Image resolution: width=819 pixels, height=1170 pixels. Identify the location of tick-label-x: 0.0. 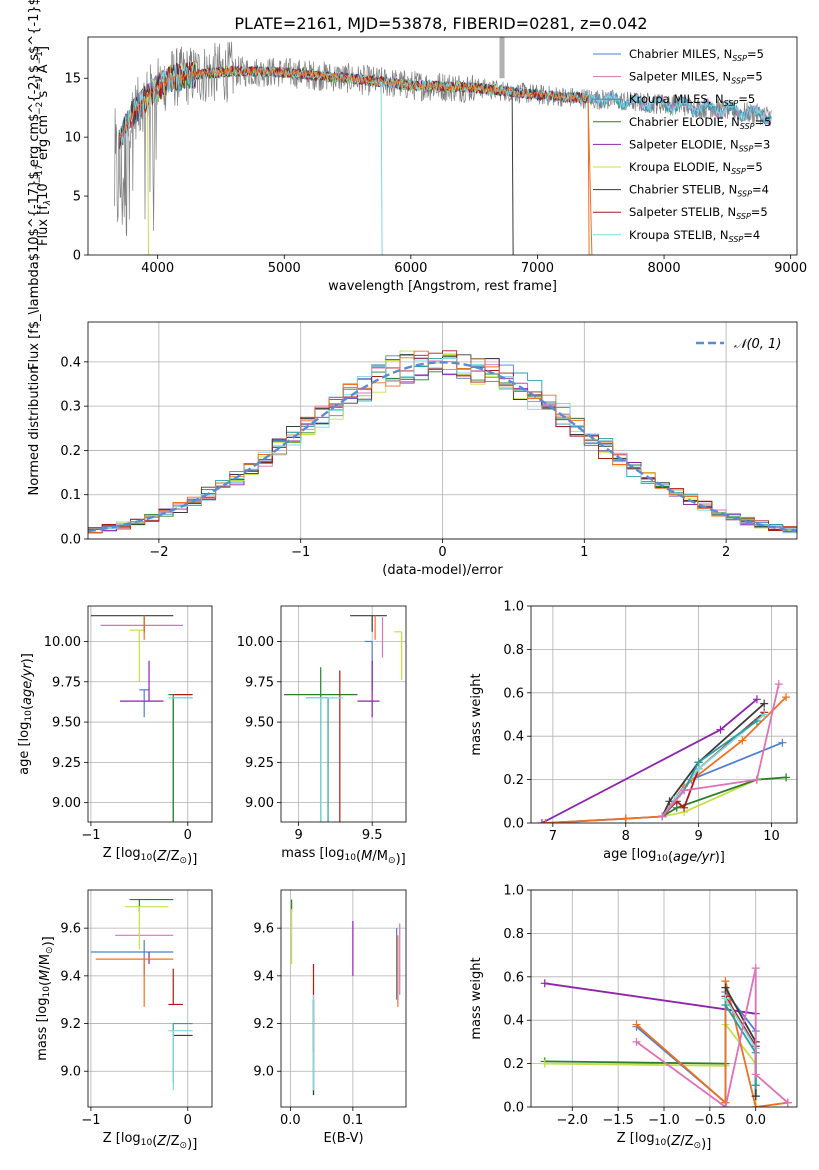
(290, 1120).